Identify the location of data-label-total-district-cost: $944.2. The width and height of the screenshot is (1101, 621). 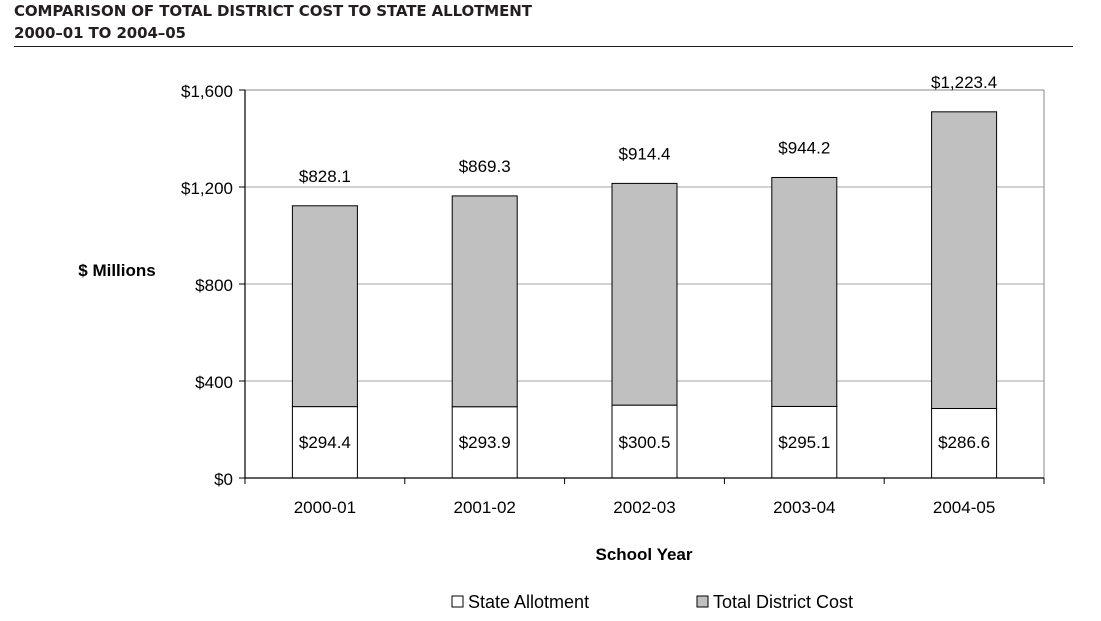
(804, 147).